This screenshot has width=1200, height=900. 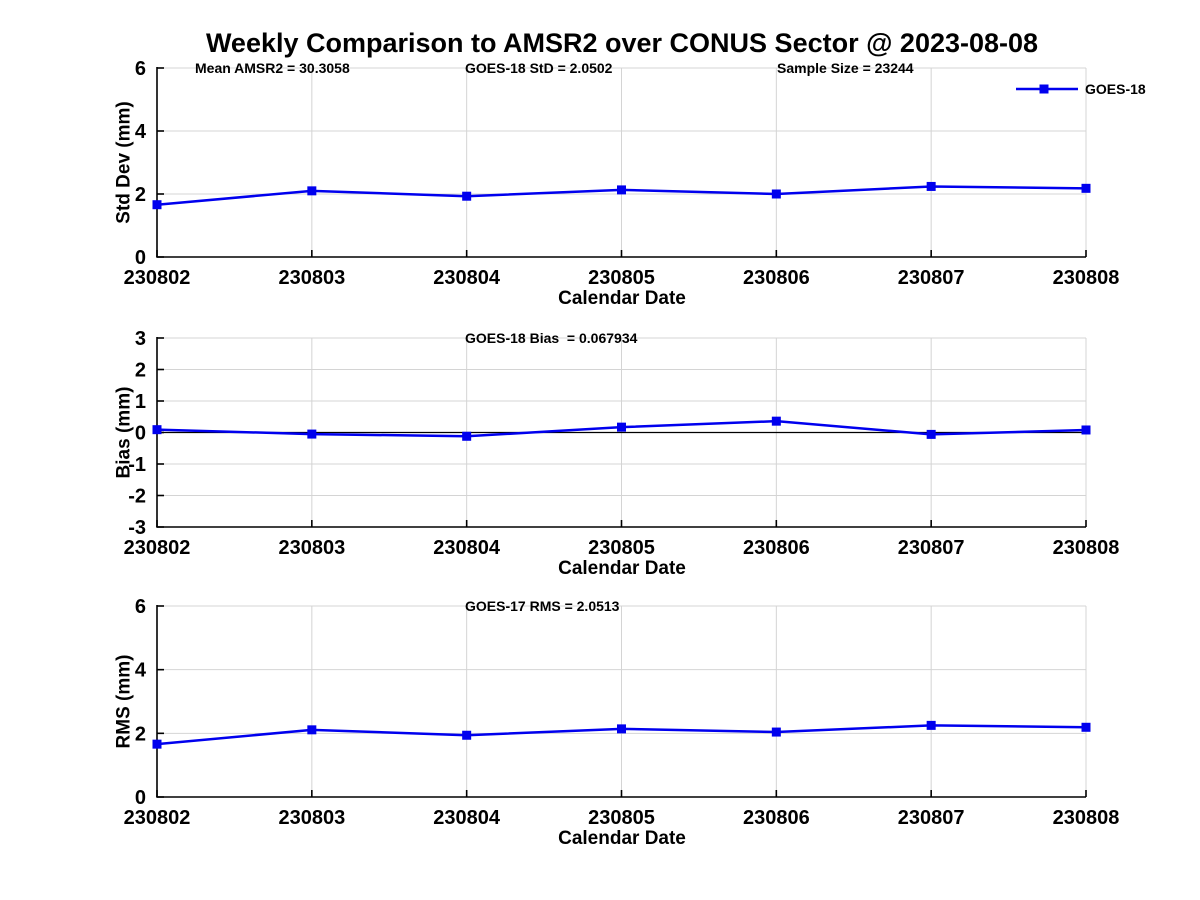 What do you see at coordinates (137, 465) in the screenshot?
I see `y-tick-label: -1` at bounding box center [137, 465].